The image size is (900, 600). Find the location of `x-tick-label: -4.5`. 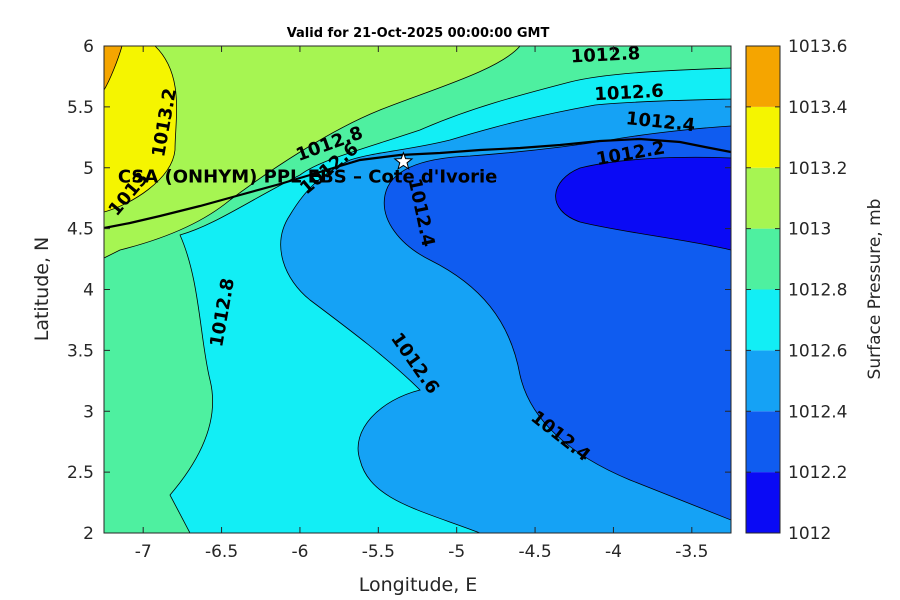

x-tick-label: -4.5 is located at coordinates (534, 552).